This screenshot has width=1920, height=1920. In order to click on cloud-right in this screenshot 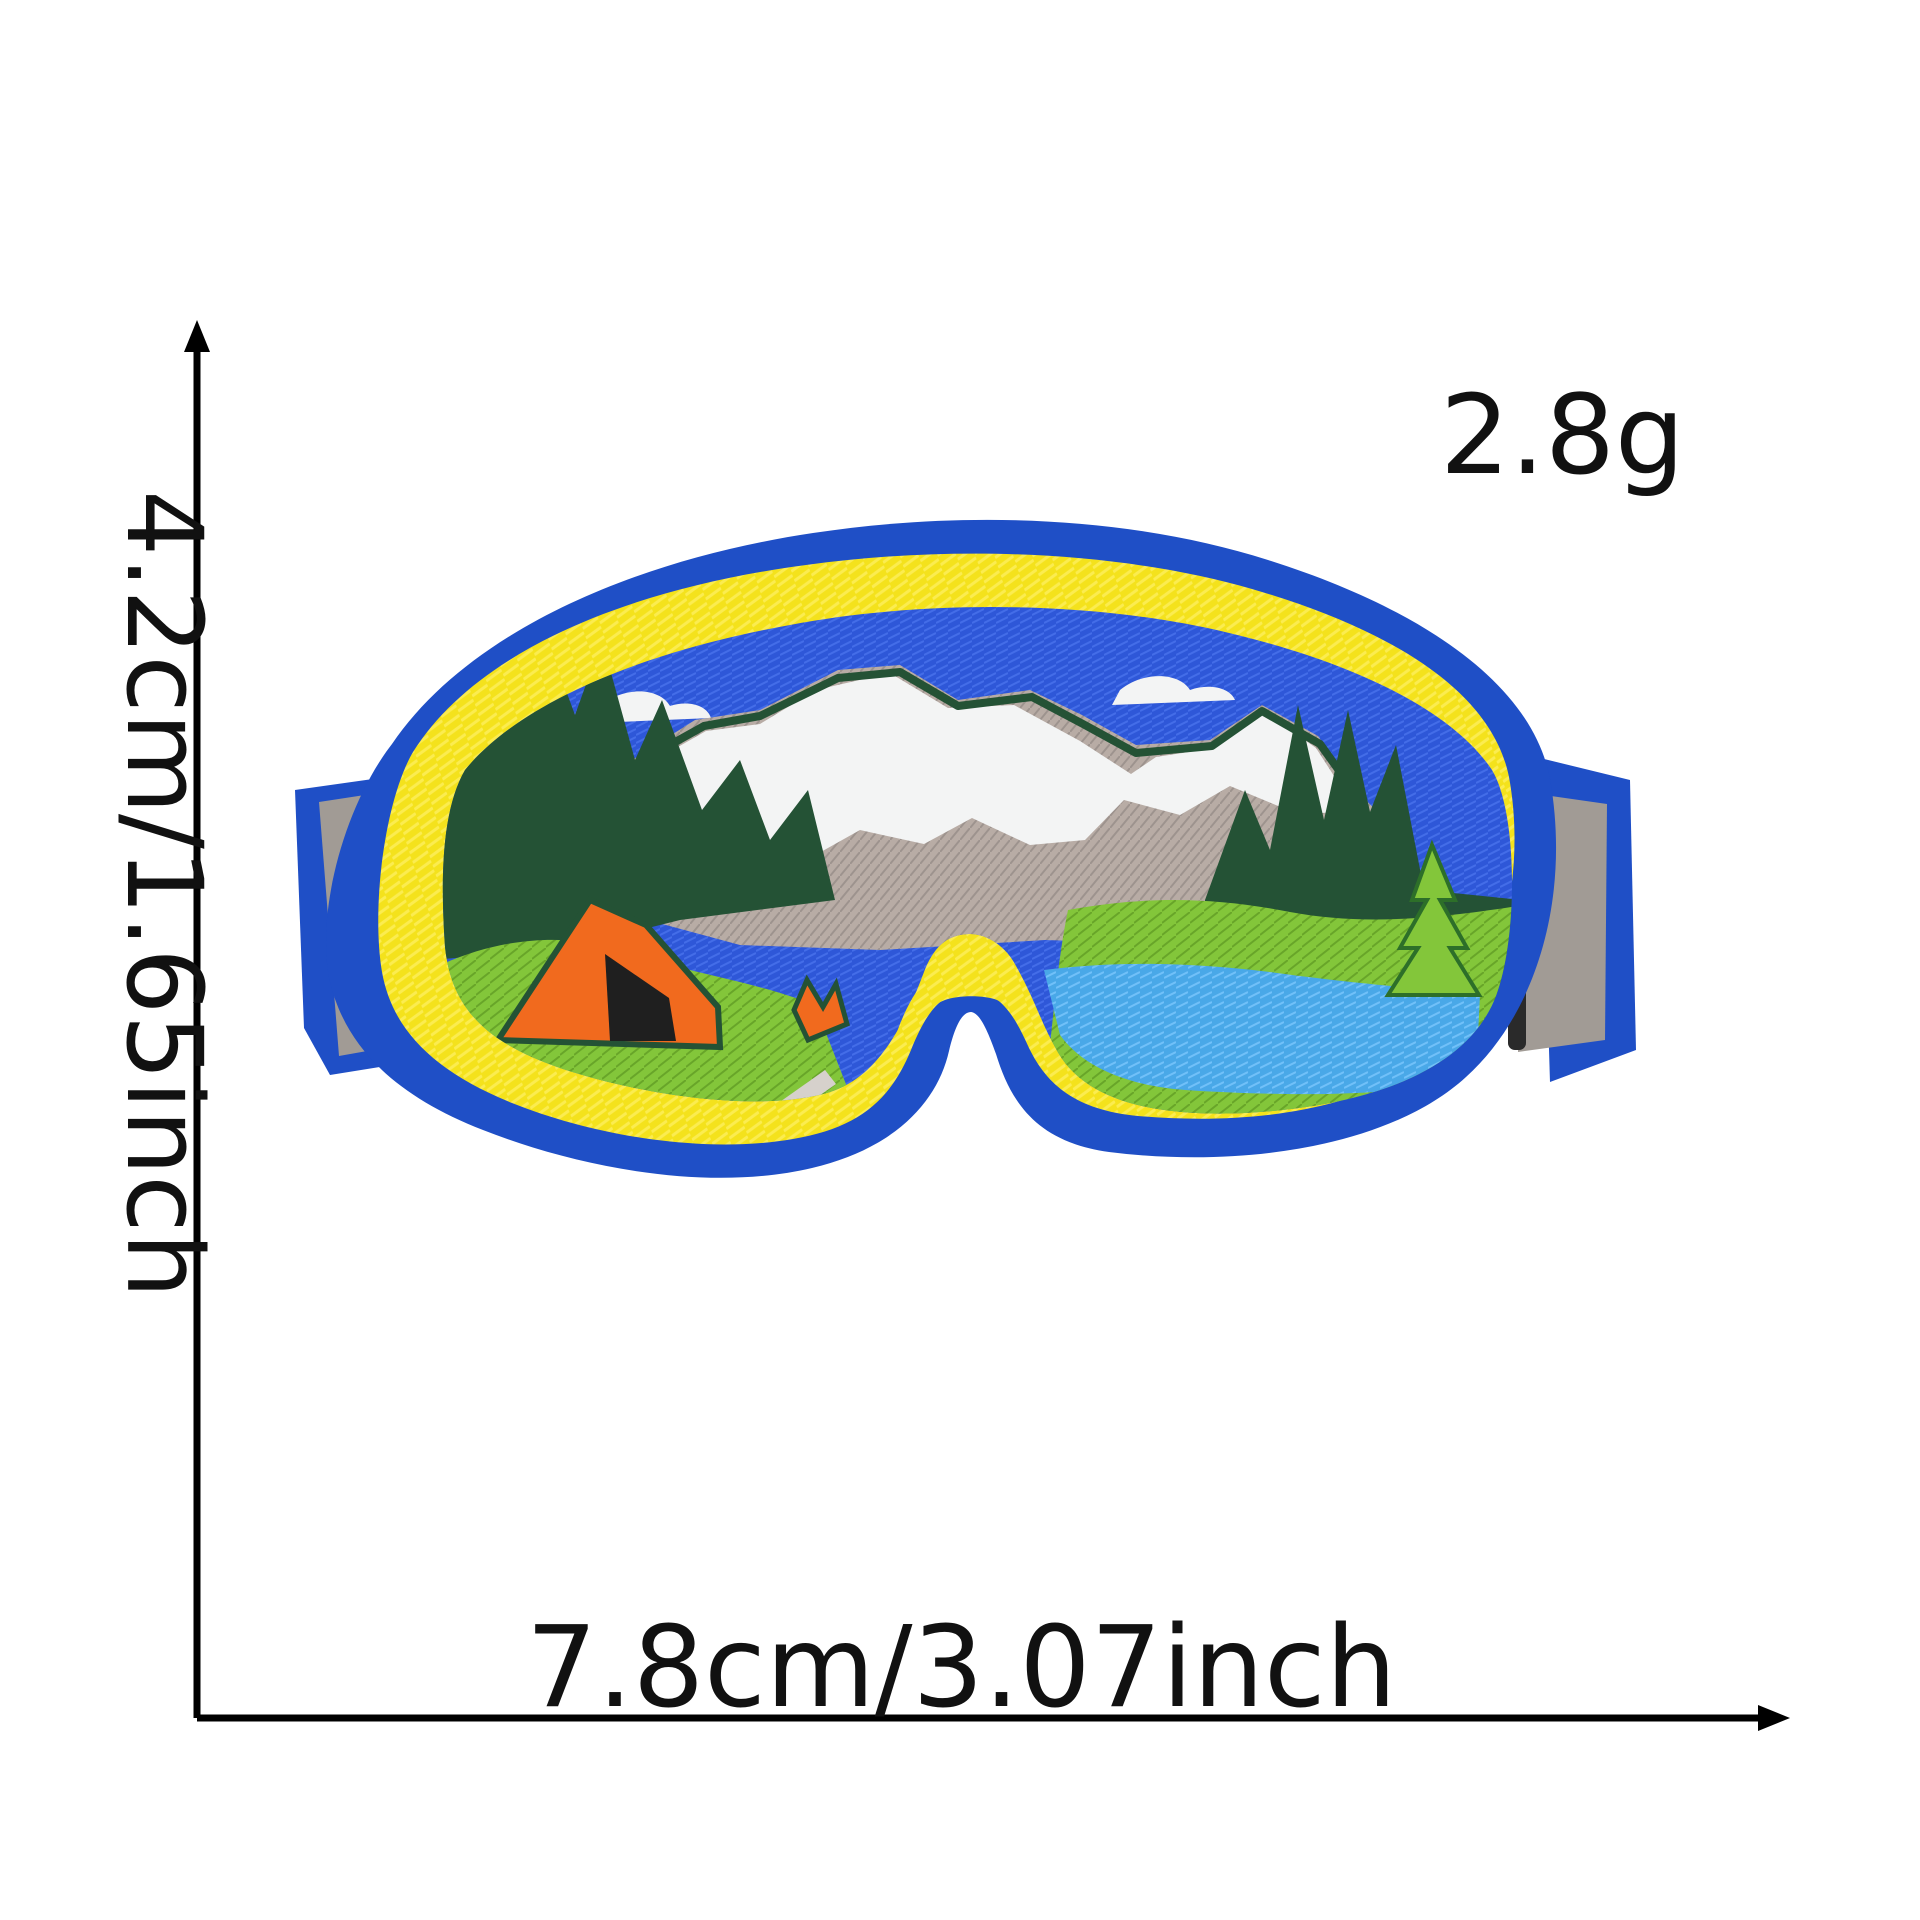, I will do `click(1173, 690)`.